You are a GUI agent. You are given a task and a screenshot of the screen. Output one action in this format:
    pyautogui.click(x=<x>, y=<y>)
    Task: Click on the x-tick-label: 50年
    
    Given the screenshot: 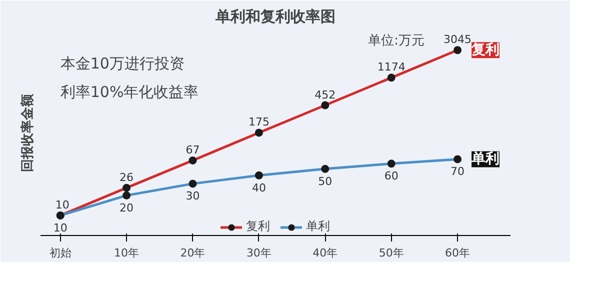 What is the action you would take?
    pyautogui.click(x=391, y=253)
    